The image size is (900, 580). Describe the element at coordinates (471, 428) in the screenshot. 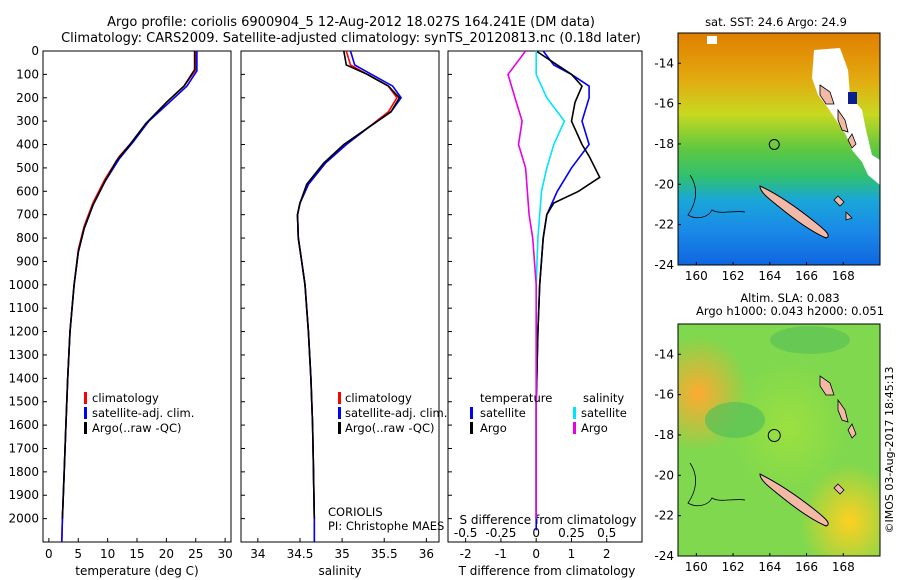

I see `legend-swatch-t-argo` at that location.